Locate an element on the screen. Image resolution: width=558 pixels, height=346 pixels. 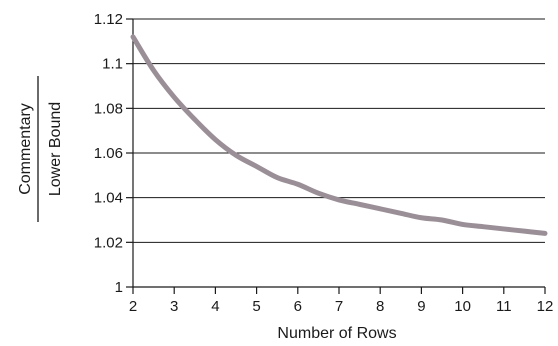
x-tick-label: 11 is located at coordinates (504, 306).